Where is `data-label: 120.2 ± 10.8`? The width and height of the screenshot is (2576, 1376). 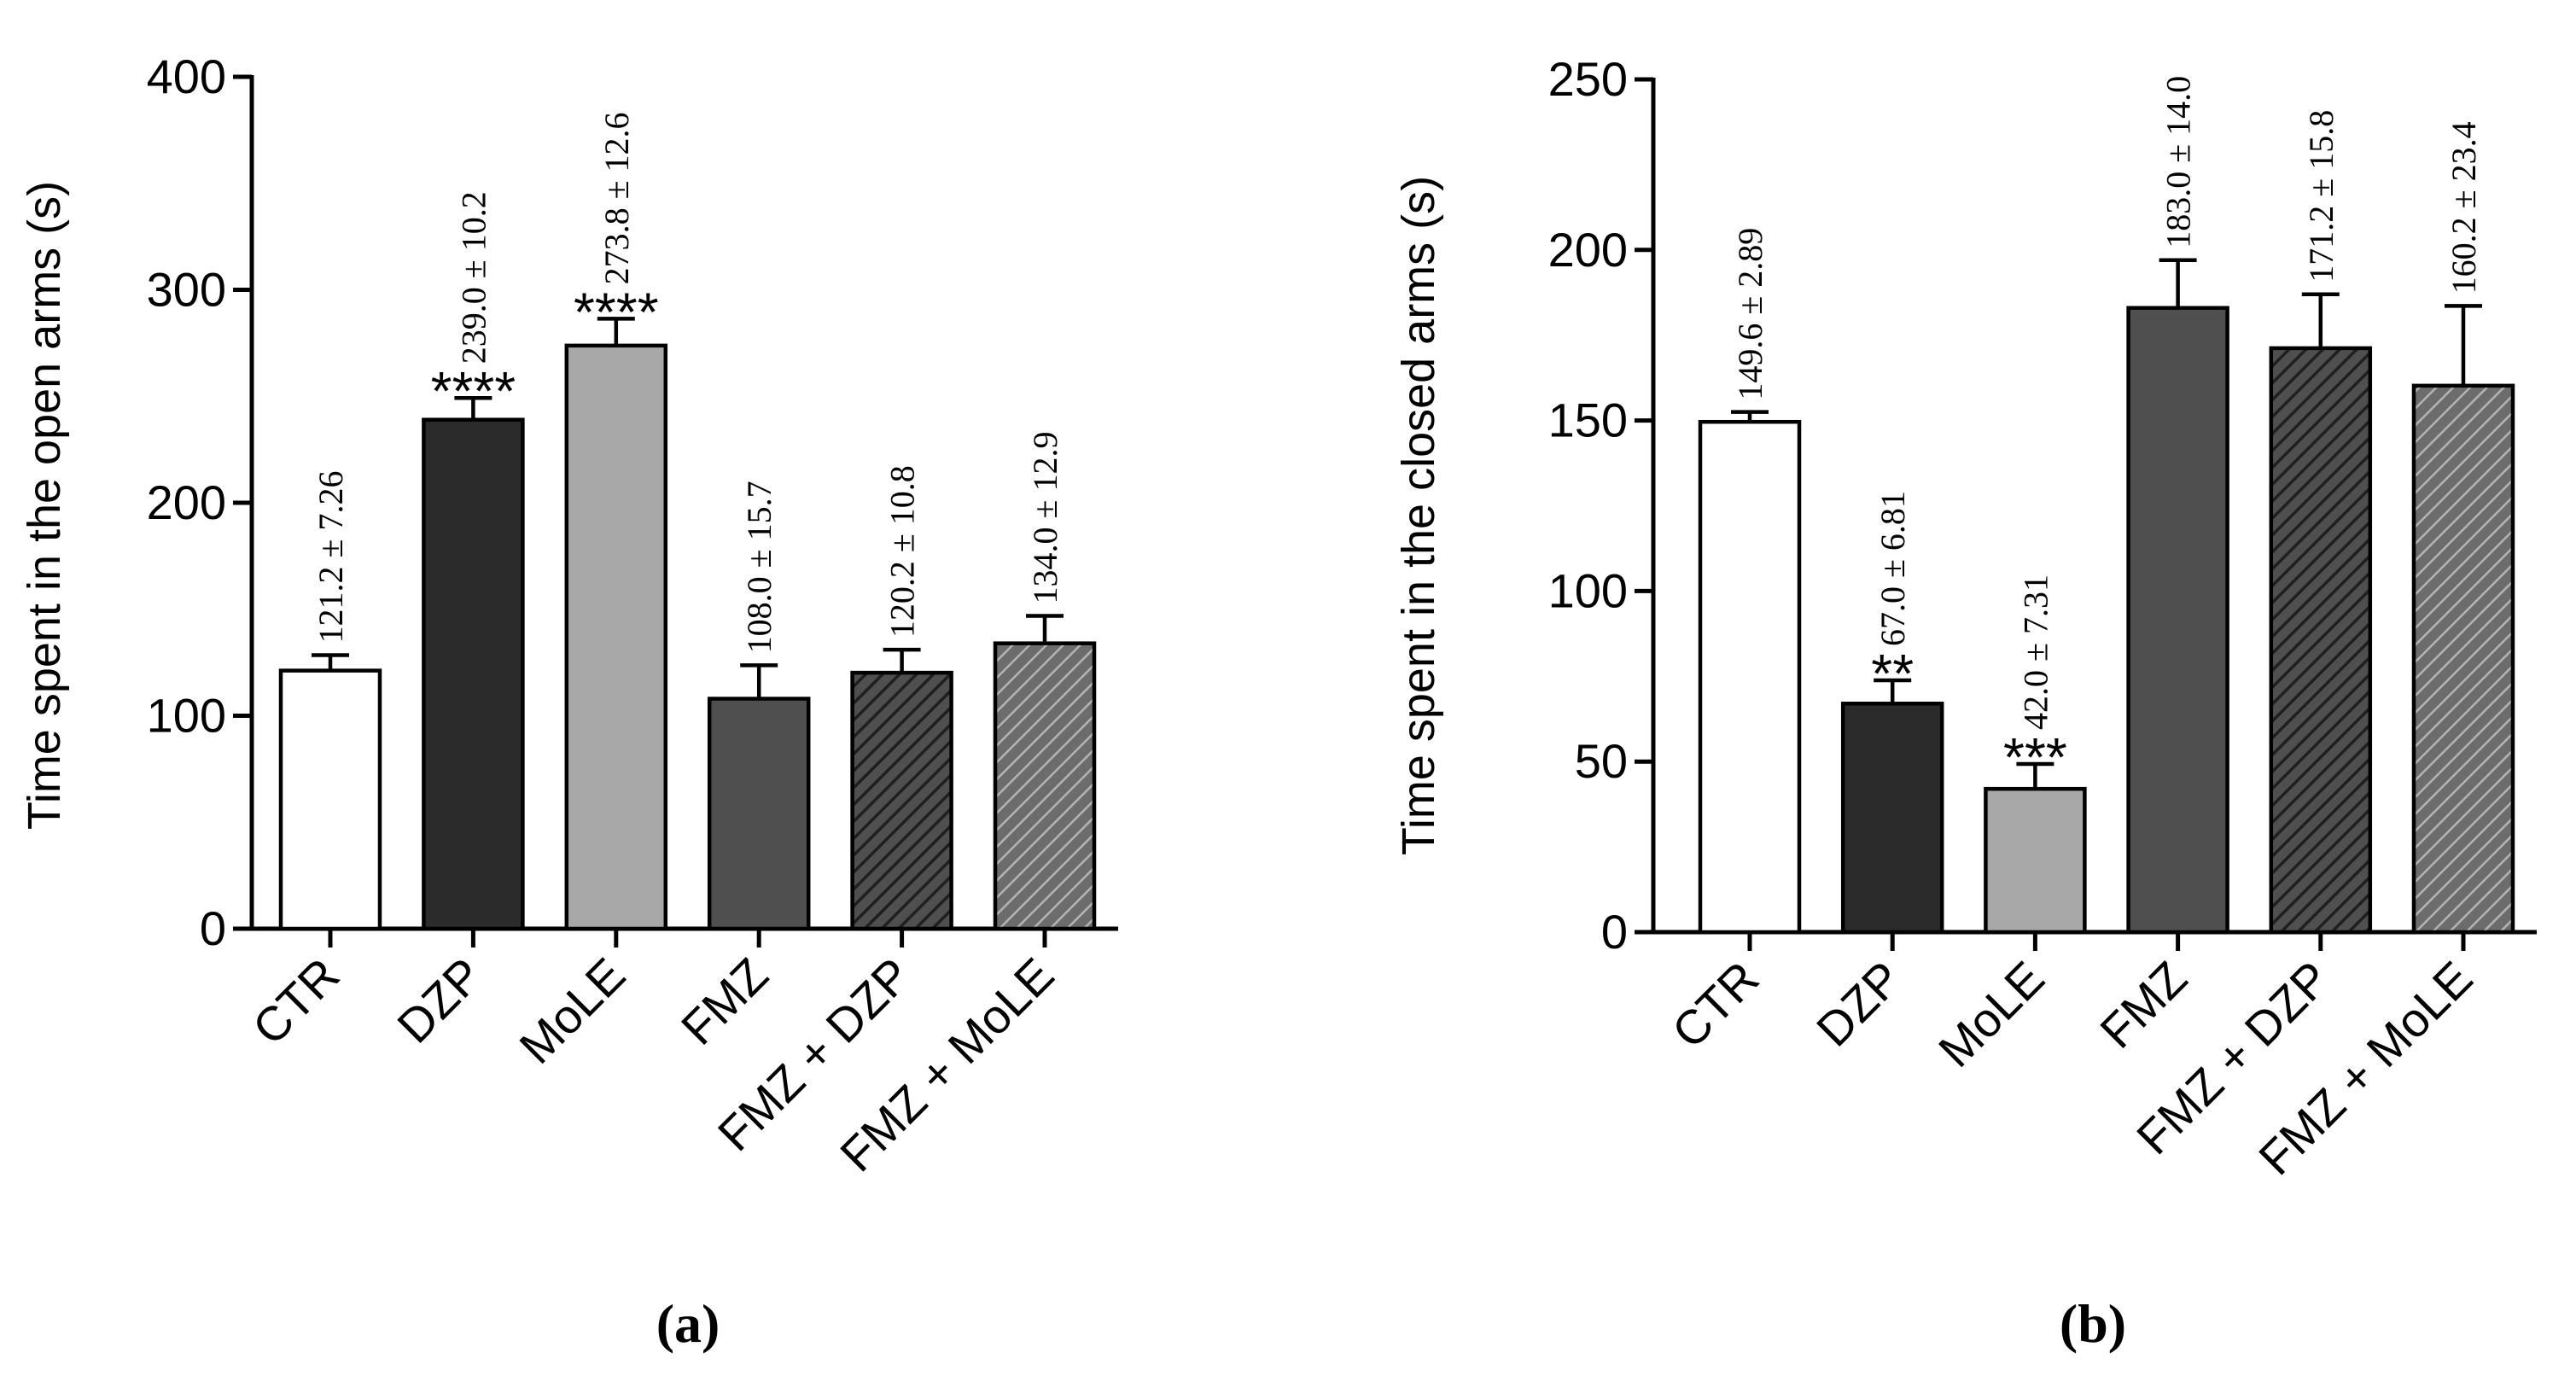 data-label: 120.2 ± 10.8 is located at coordinates (902, 551).